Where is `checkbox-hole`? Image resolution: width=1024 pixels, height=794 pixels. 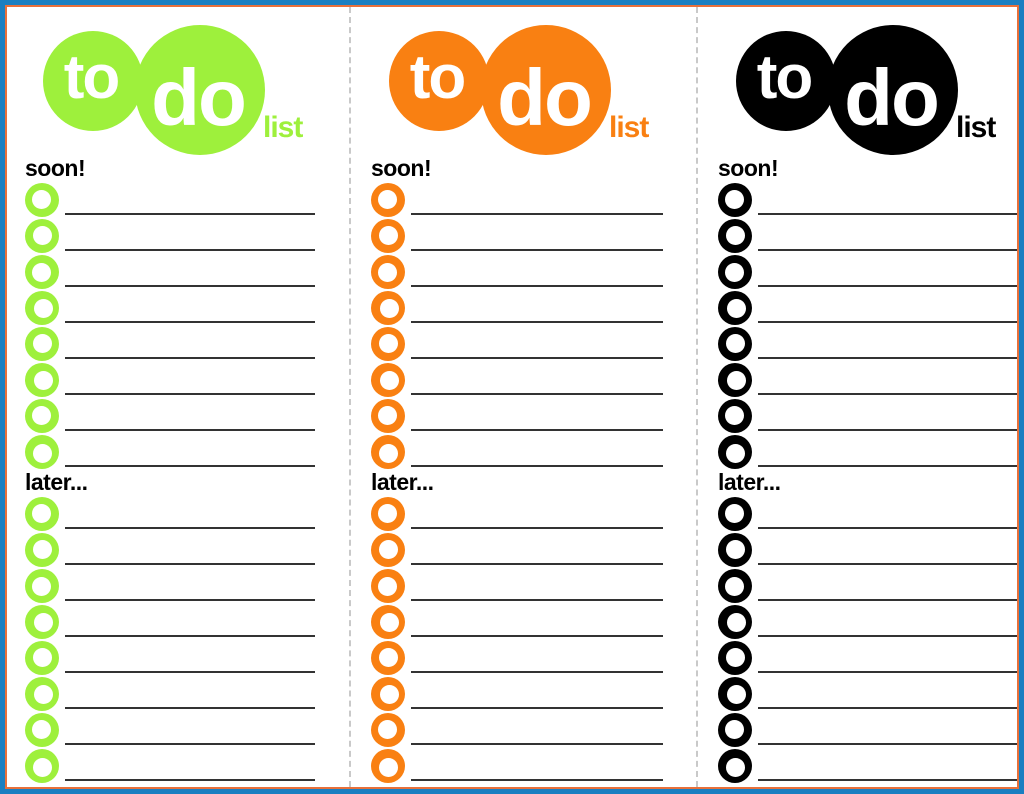 checkbox-hole is located at coordinates (736, 622).